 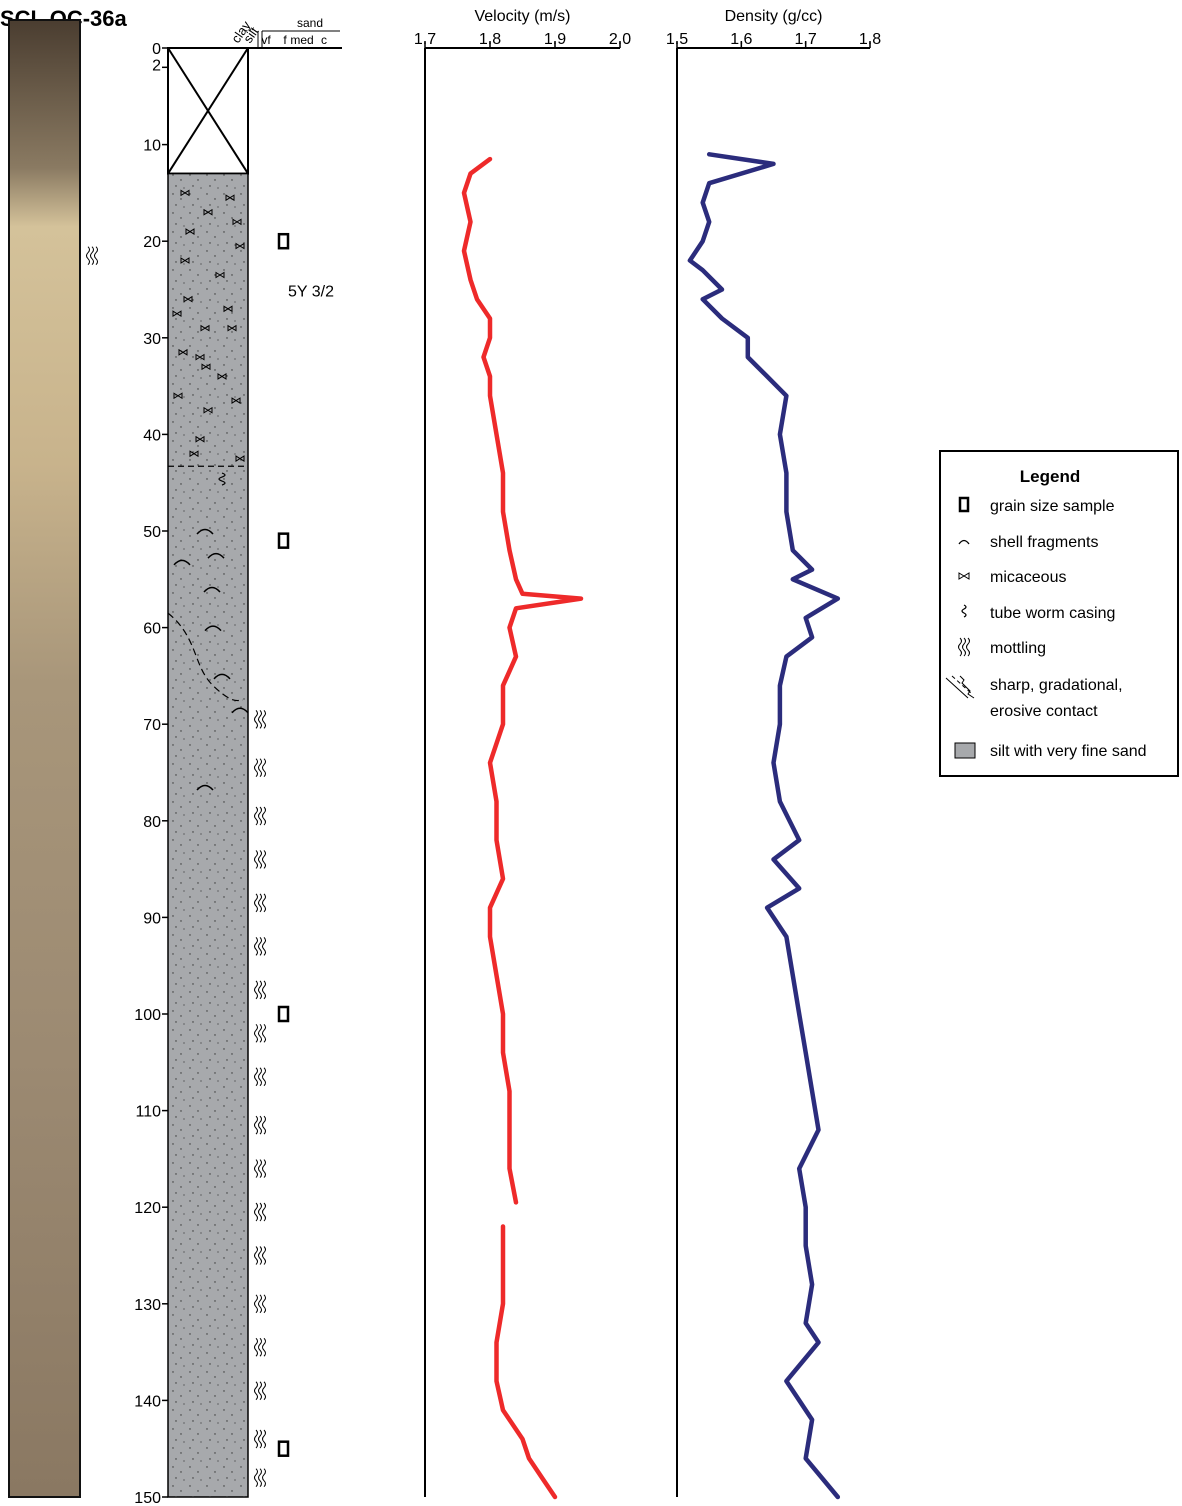 I want to click on legend-label: tube worm casing, so click(x=1052, y=613).